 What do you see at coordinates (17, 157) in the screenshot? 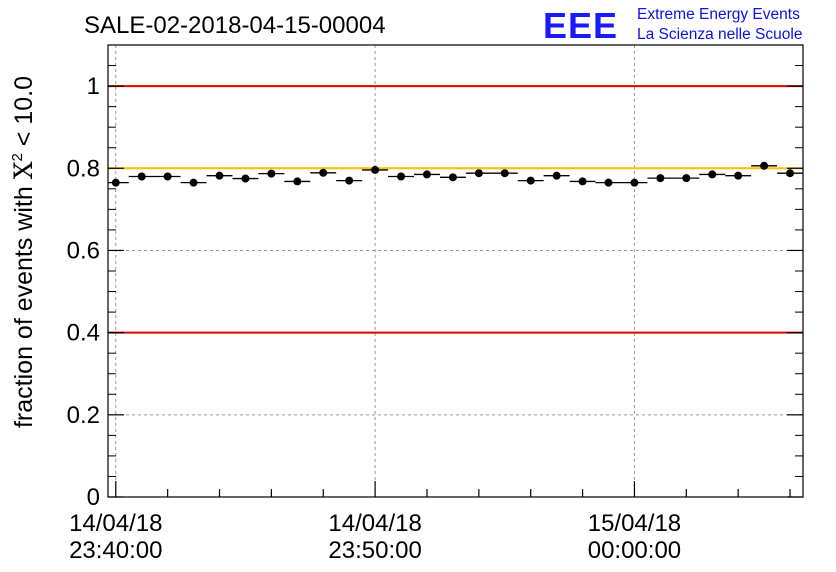
I see `y-axis-label-superscript: 2` at bounding box center [17, 157].